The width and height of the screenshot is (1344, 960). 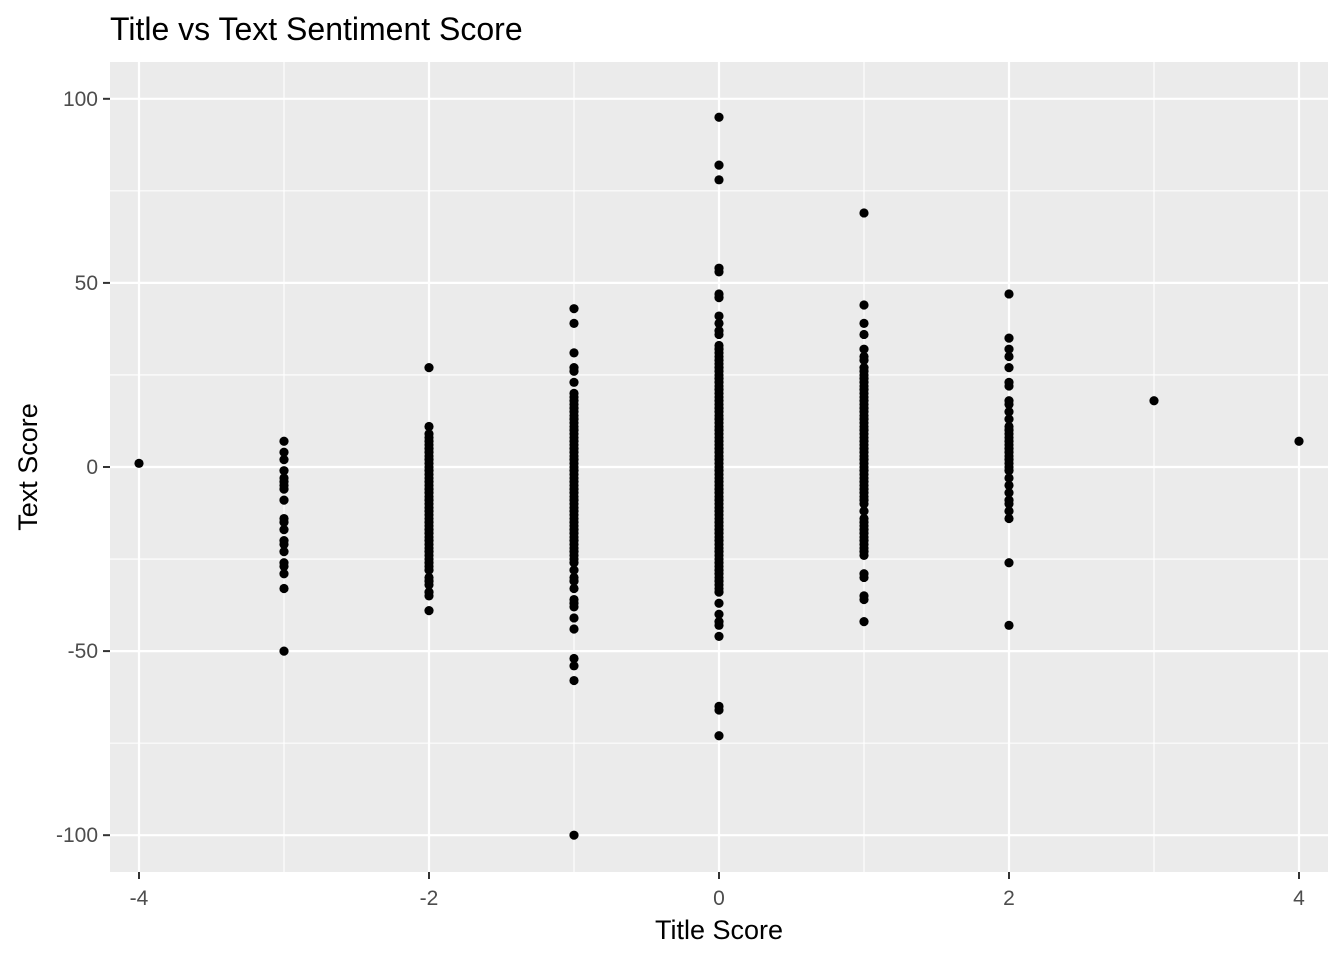 I want to click on x-axis-title: Title Score, so click(x=719, y=930).